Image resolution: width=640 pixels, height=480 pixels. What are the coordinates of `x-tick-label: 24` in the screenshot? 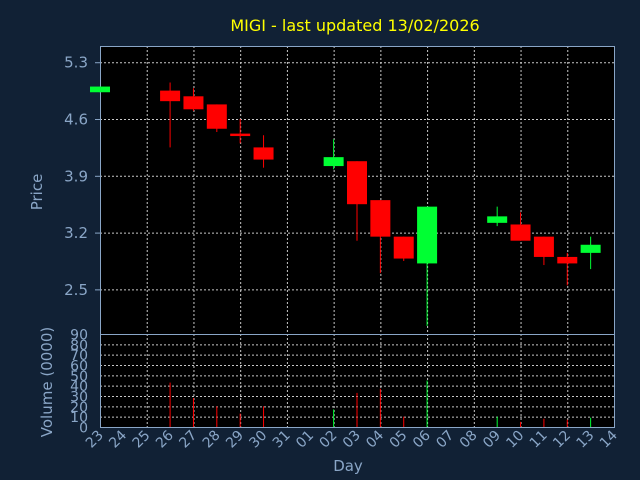 It's located at (118, 439).